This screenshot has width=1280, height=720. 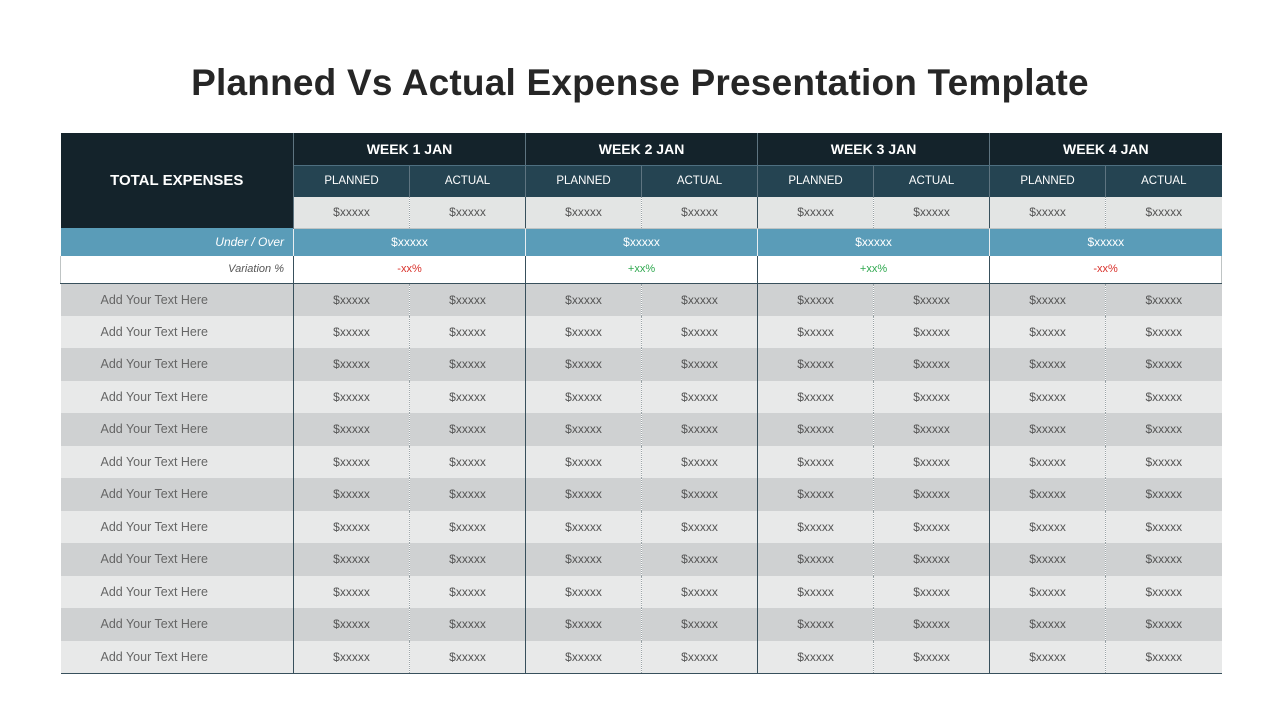 I want to click on variation-row: Variation % -xx% +xx% +xx% -xx%, so click(x=641, y=270).